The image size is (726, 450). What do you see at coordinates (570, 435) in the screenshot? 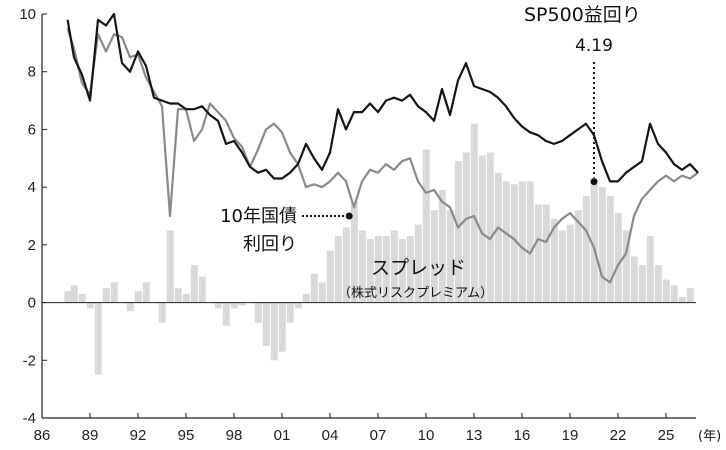
I see `x-tick-label: 19` at bounding box center [570, 435].